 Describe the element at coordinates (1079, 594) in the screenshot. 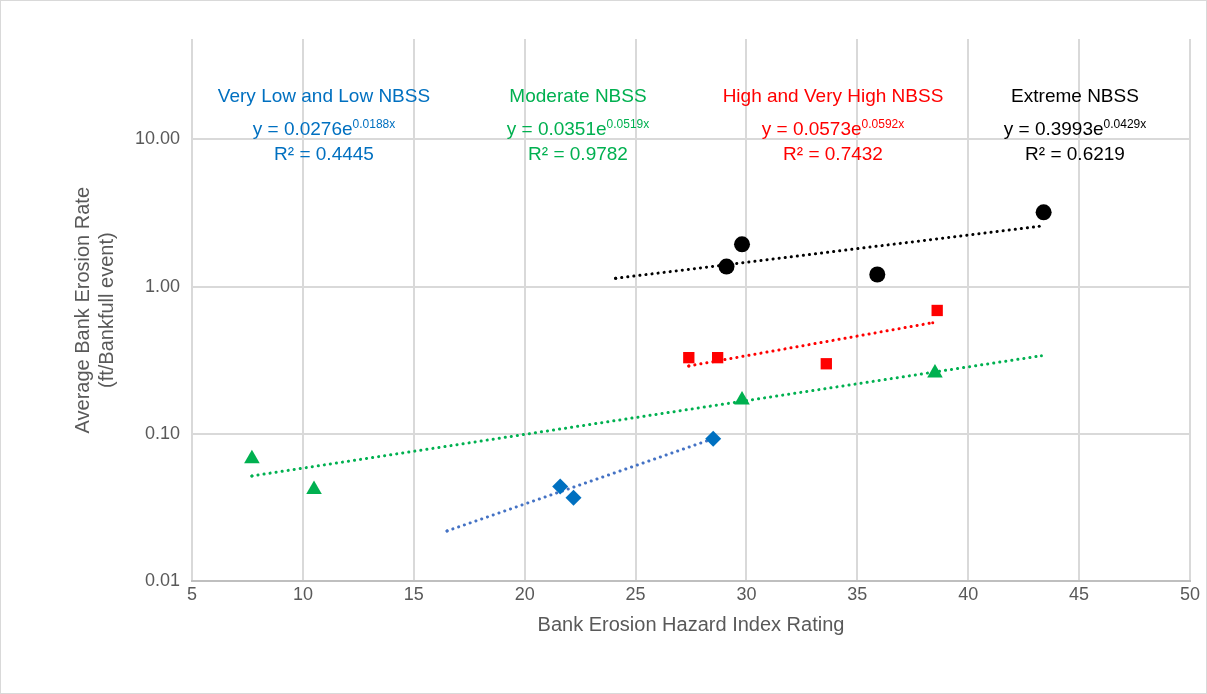

I see `x-tick-label: 45` at that location.